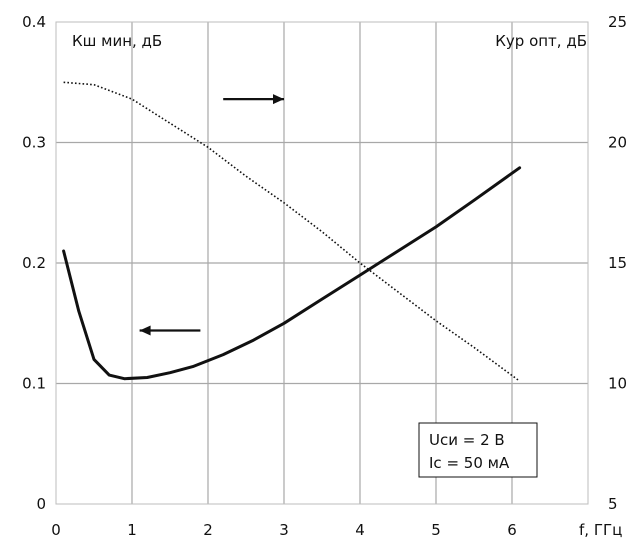 Image resolution: width=631 pixels, height=554 pixels. Describe the element at coordinates (613, 504) in the screenshot. I see `y-right-tick-label: 5` at that location.